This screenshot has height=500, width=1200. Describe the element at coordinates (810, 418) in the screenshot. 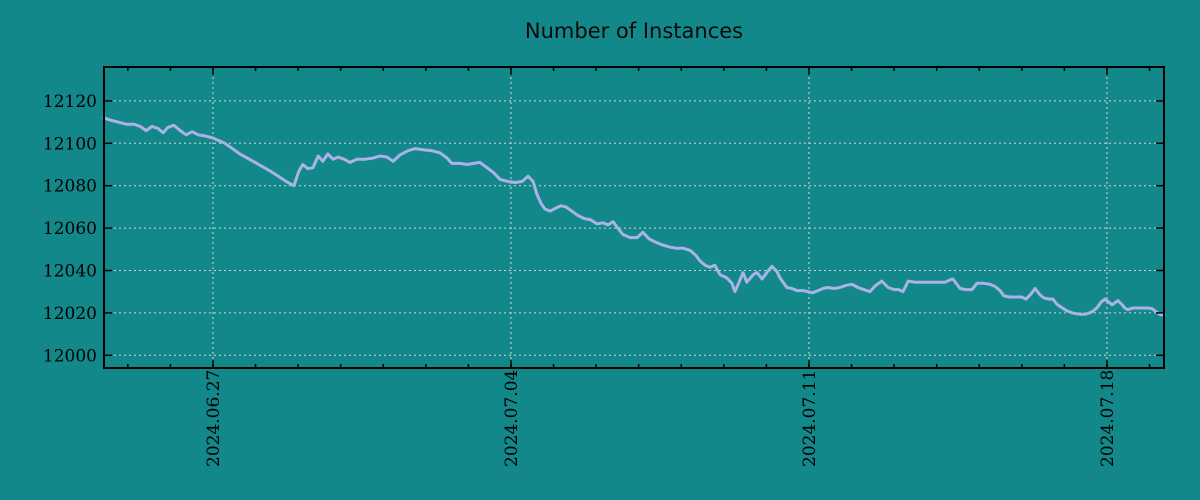

I see `x-tick-label: 2024.07.11` at that location.